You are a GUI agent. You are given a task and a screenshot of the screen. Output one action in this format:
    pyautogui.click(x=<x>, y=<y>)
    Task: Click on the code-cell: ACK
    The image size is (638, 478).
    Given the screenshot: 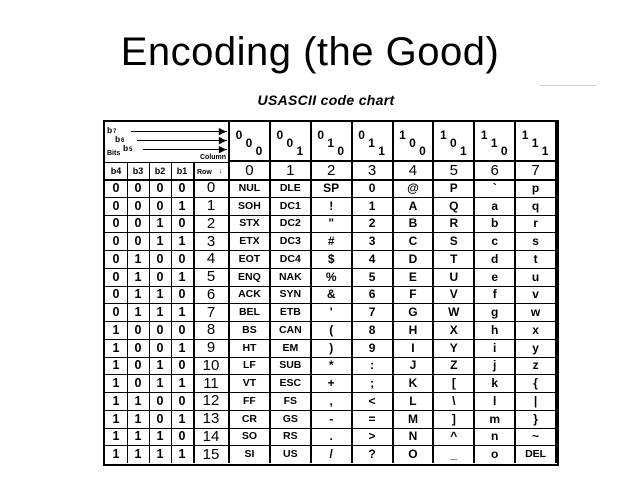 What is the action you would take?
    pyautogui.click(x=249, y=294)
    